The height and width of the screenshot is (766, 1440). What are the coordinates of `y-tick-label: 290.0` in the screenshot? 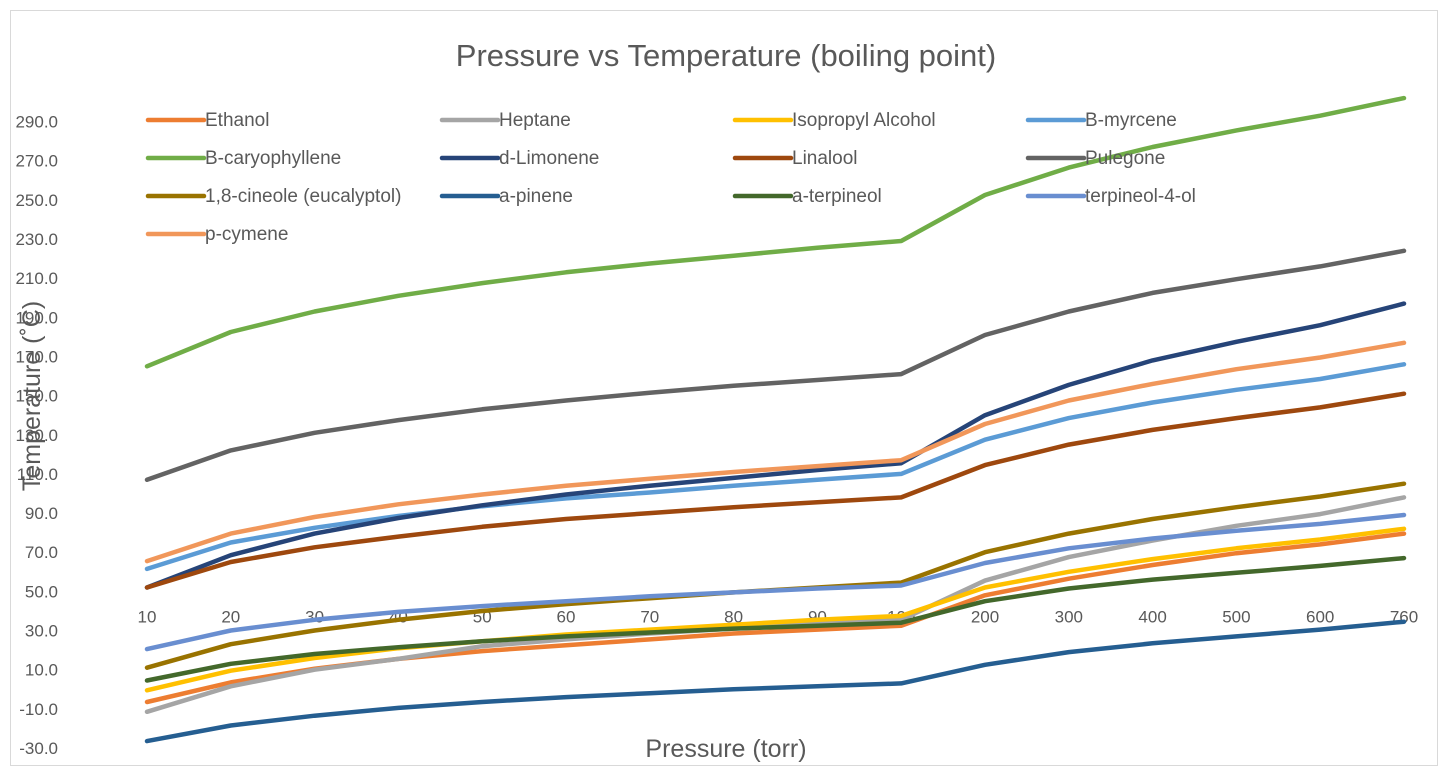 It's located at (36, 122).